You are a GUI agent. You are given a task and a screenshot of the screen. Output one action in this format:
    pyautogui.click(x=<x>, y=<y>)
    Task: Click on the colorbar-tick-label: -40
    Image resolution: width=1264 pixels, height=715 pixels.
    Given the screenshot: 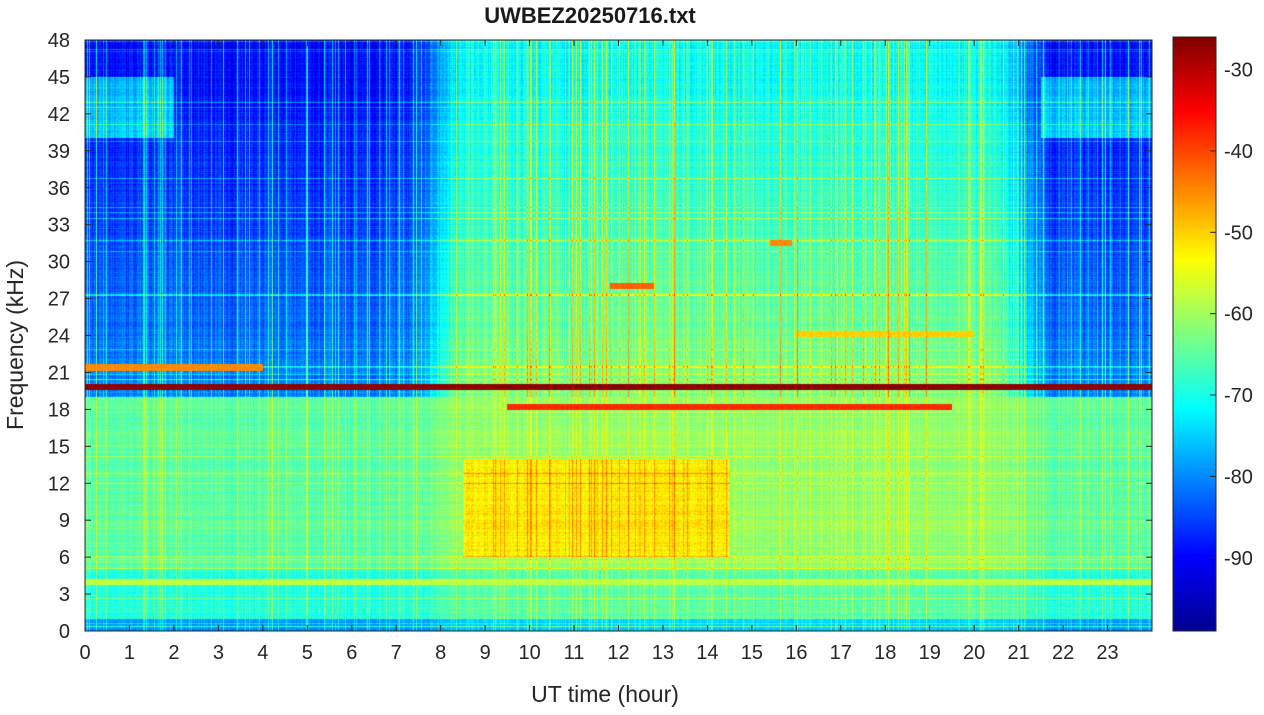 What is the action you would take?
    pyautogui.click(x=1238, y=152)
    